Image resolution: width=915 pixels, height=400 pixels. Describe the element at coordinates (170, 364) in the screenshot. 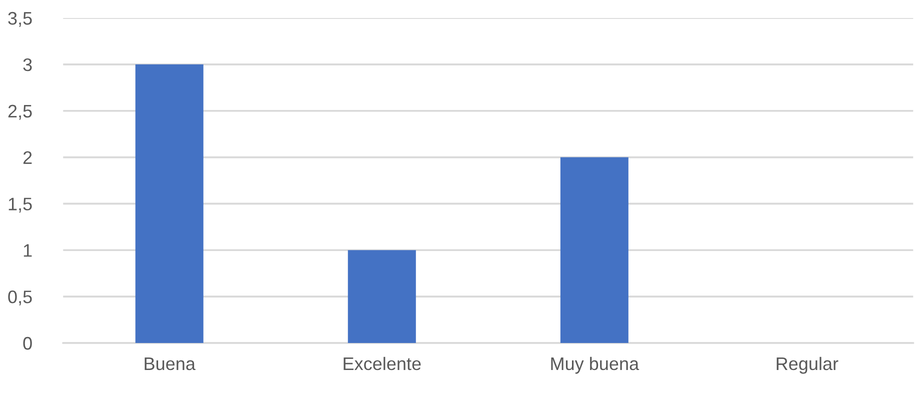

I see `x-tick-label: Buena` at that location.